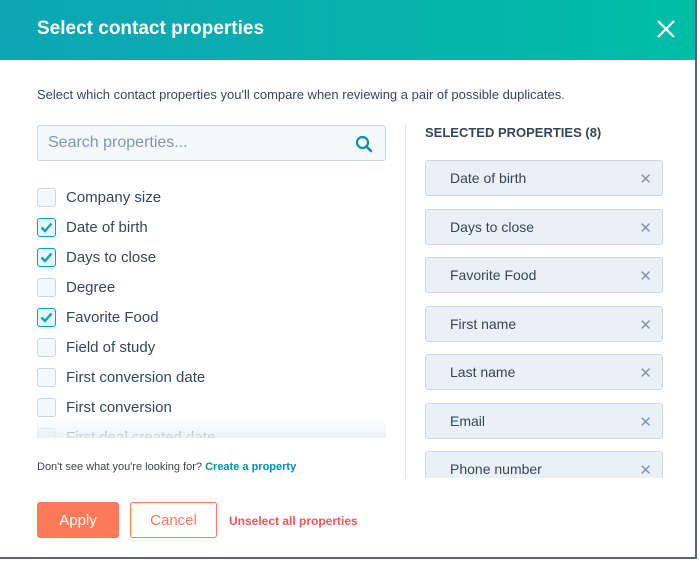 This screenshot has height=562, width=700. I want to click on property-item: Degree, so click(211, 287).